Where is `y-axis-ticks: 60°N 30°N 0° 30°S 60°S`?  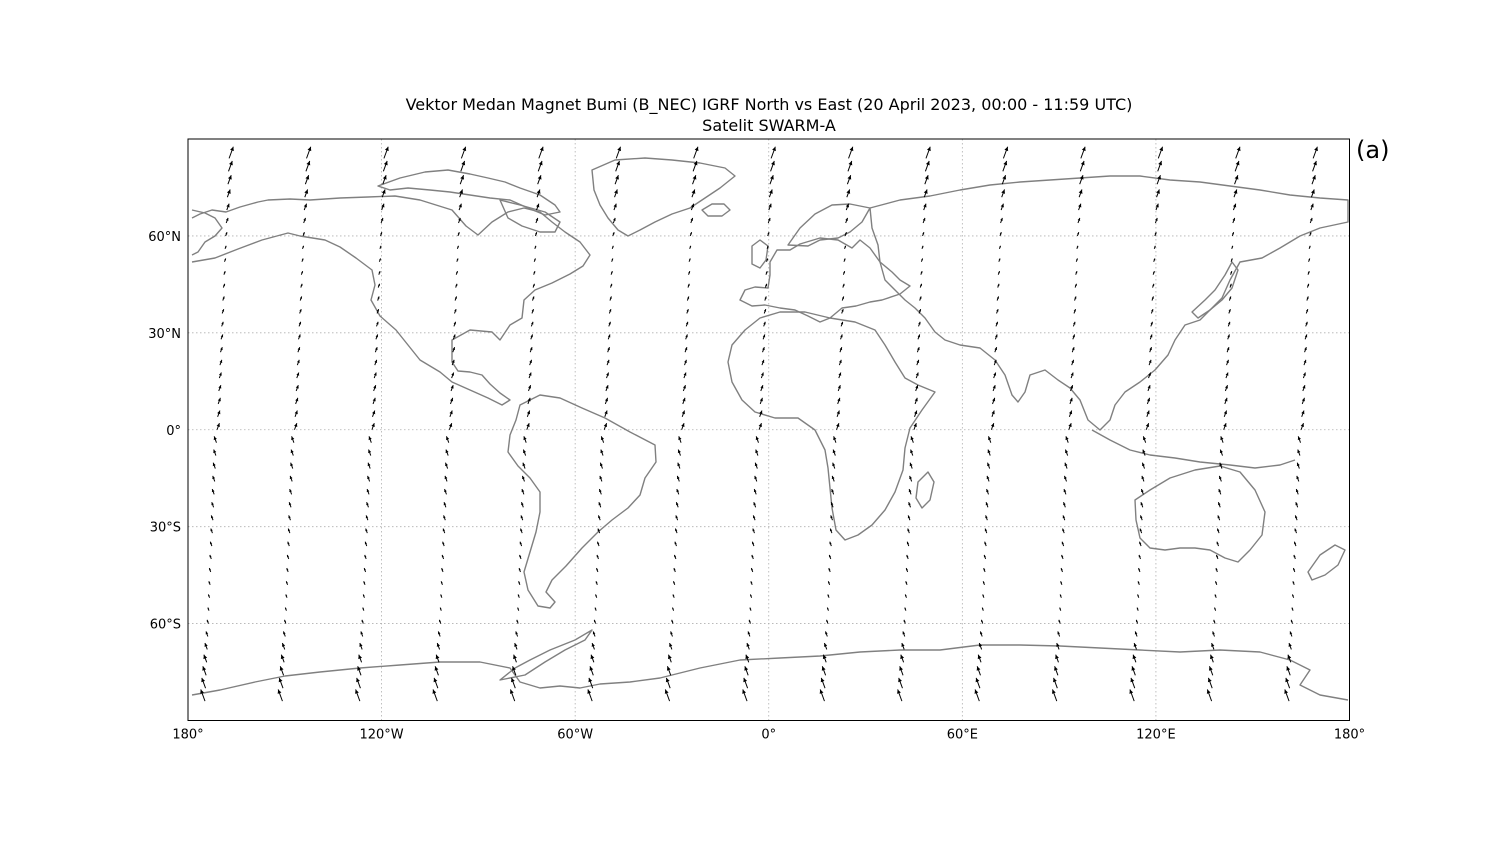
y-axis-ticks: 60°N 30°N 0° 30°S 60°S is located at coordinates (164, 431).